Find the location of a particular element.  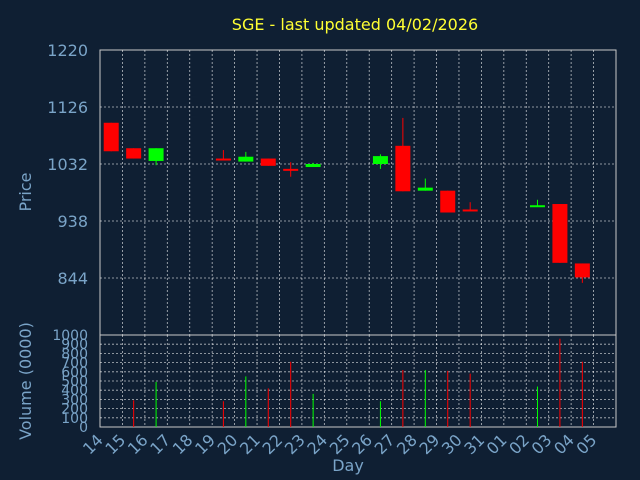

volume-tick-label: 800 is located at coordinates (74, 354).